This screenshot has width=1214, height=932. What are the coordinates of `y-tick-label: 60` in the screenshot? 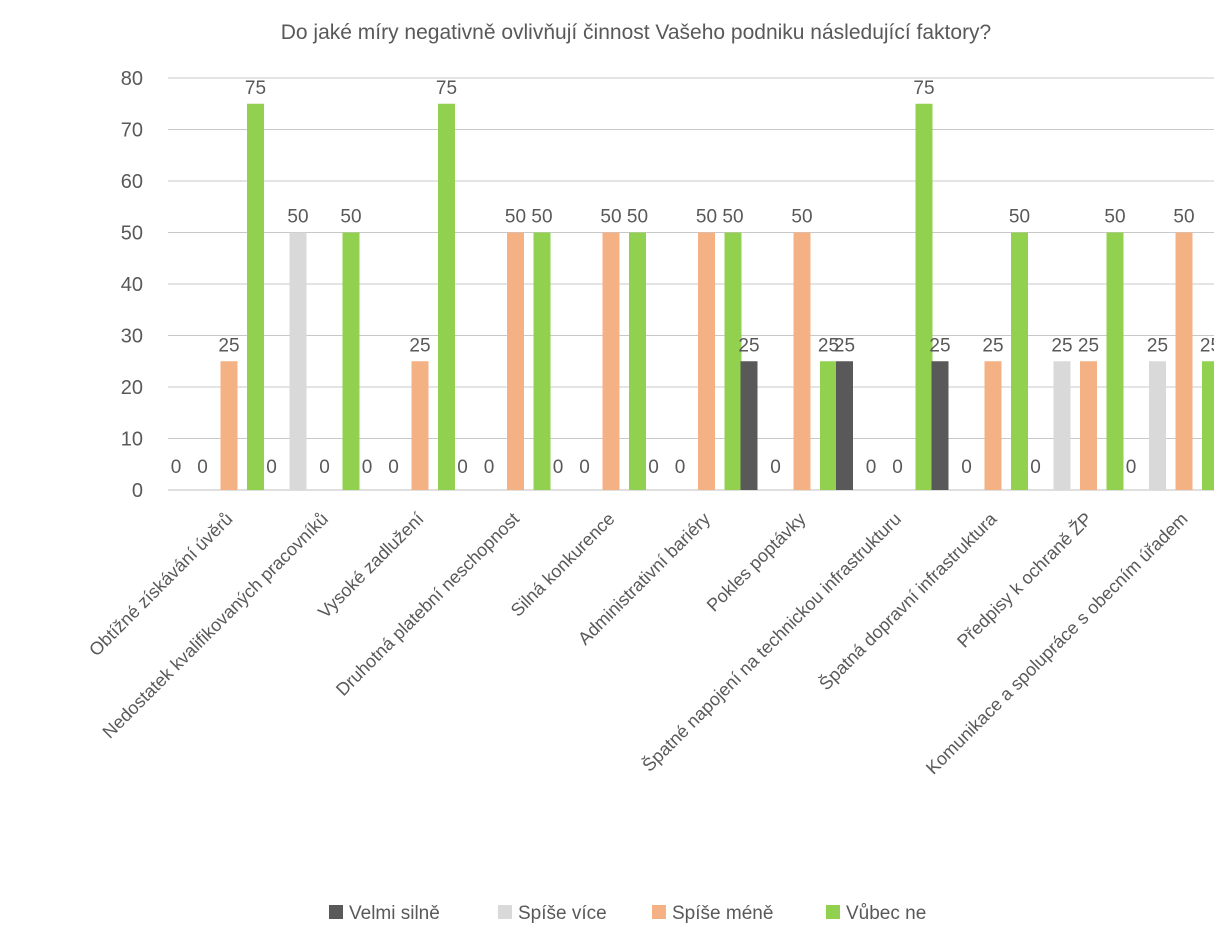 It's located at (132, 182).